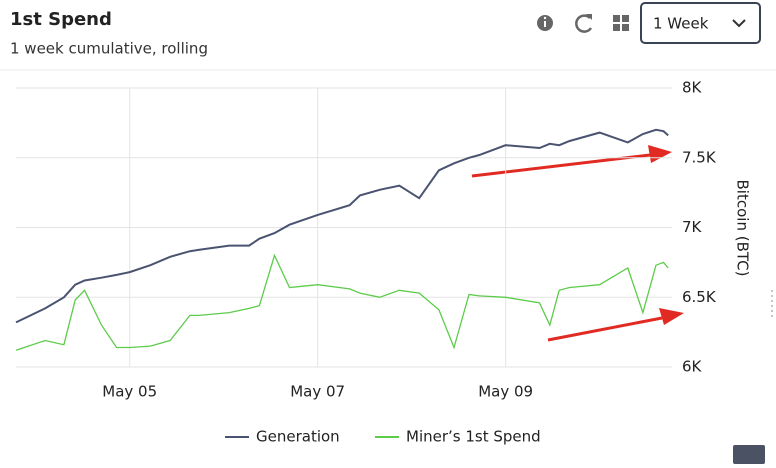  I want to click on chart-subtitle: 1 week cumulative, rolling, so click(109, 49).